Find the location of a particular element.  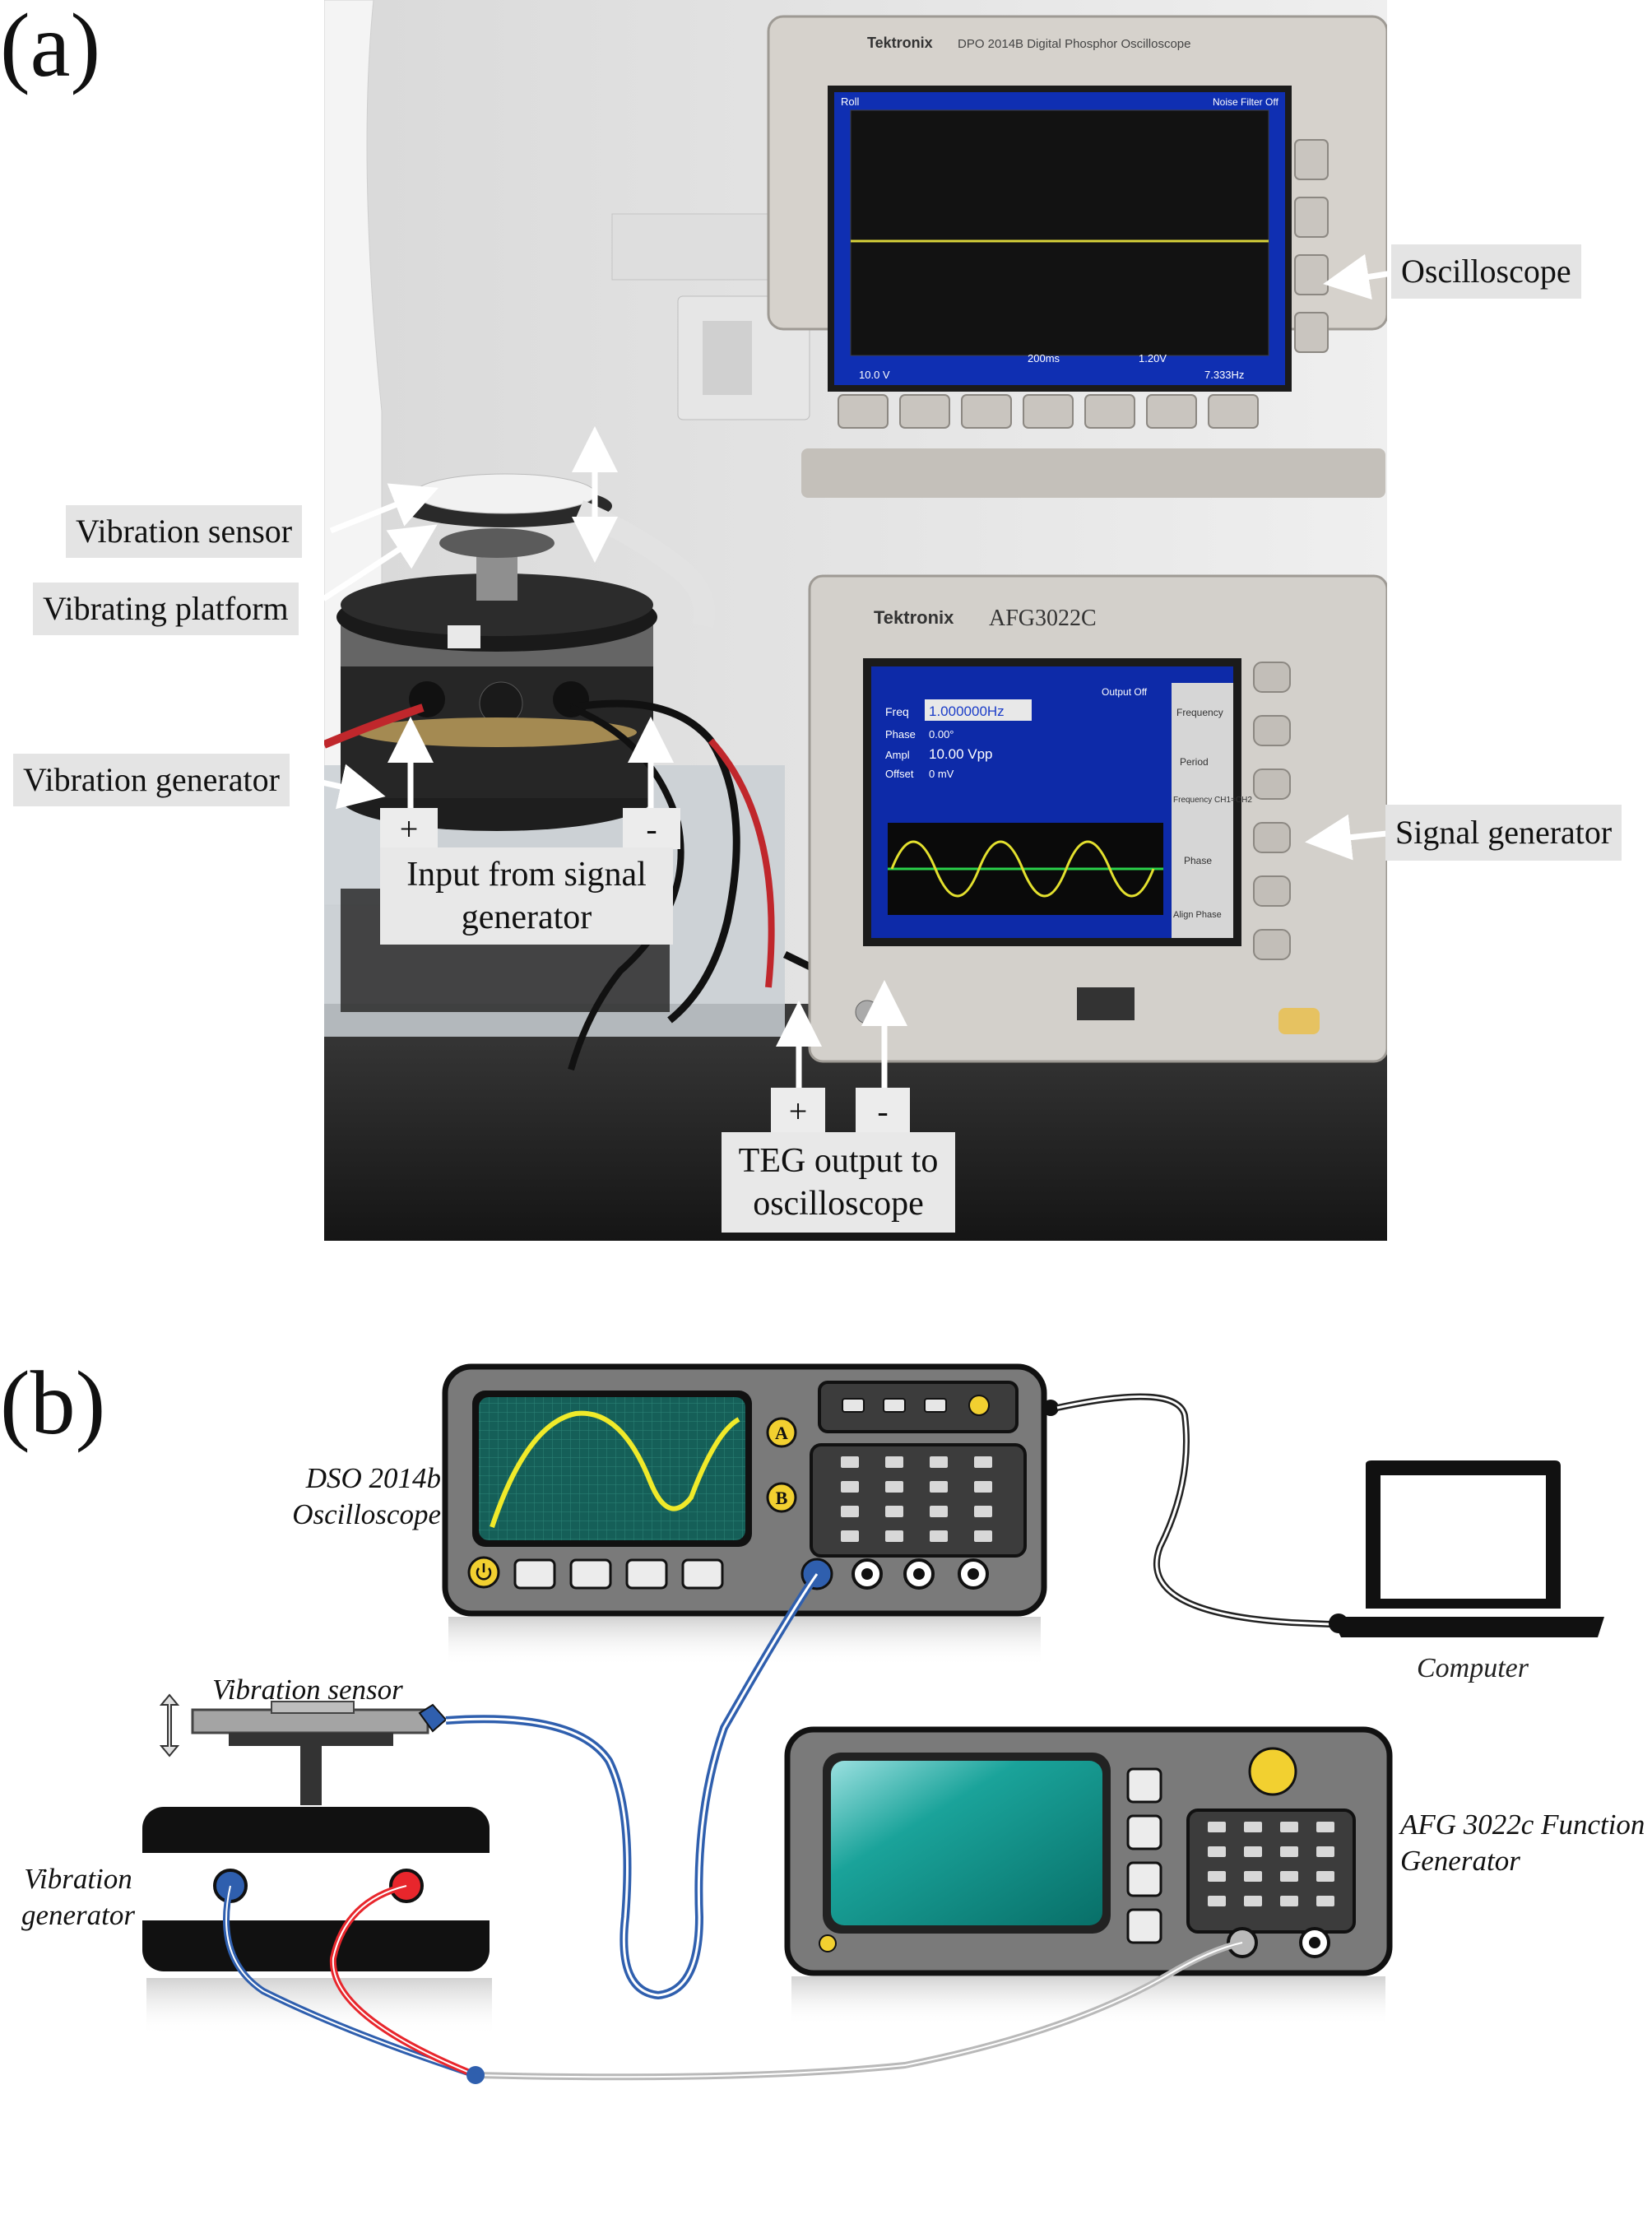

scope-trig-text: 1.20V is located at coordinates (1153, 358).